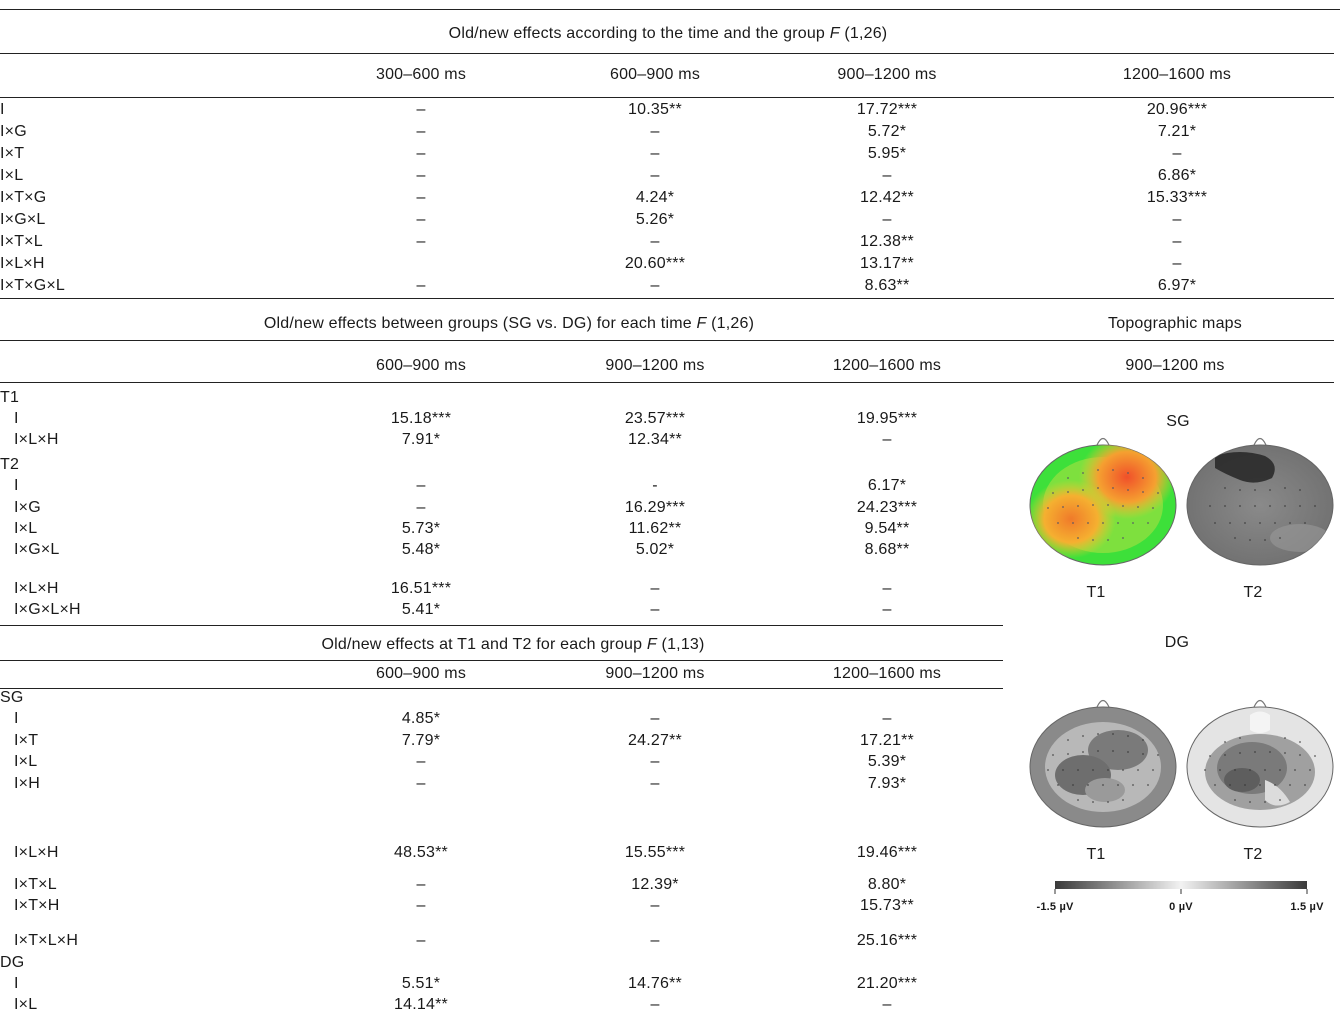  What do you see at coordinates (501, 660) in the screenshot?
I see `table3-rule-top` at bounding box center [501, 660].